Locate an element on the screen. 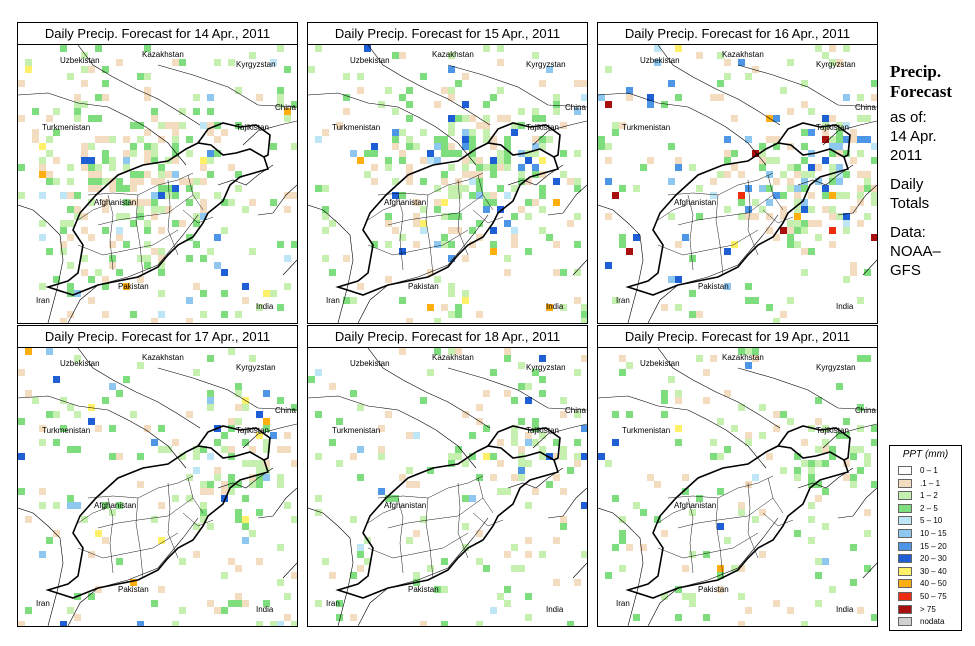 The height and width of the screenshot is (646, 975). panel-title: Daily Precip. Forecast for 14 Apr., 2011 is located at coordinates (157, 34).